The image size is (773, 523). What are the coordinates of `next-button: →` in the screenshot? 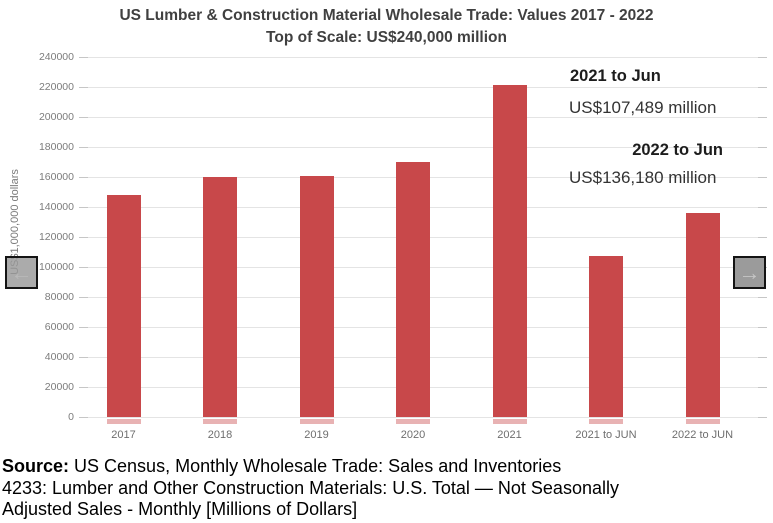 It's located at (749, 272).